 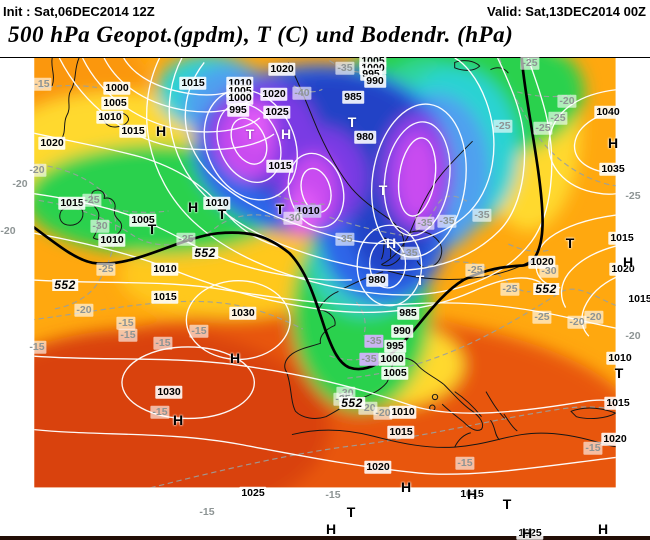 I want to click on init-time-label: Init : Sat,06DEC2014 12Z, so click(x=79, y=11).